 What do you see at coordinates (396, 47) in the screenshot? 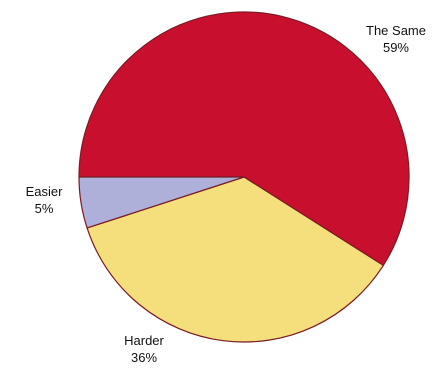
I see `slice-value-the-same: 59%` at bounding box center [396, 47].